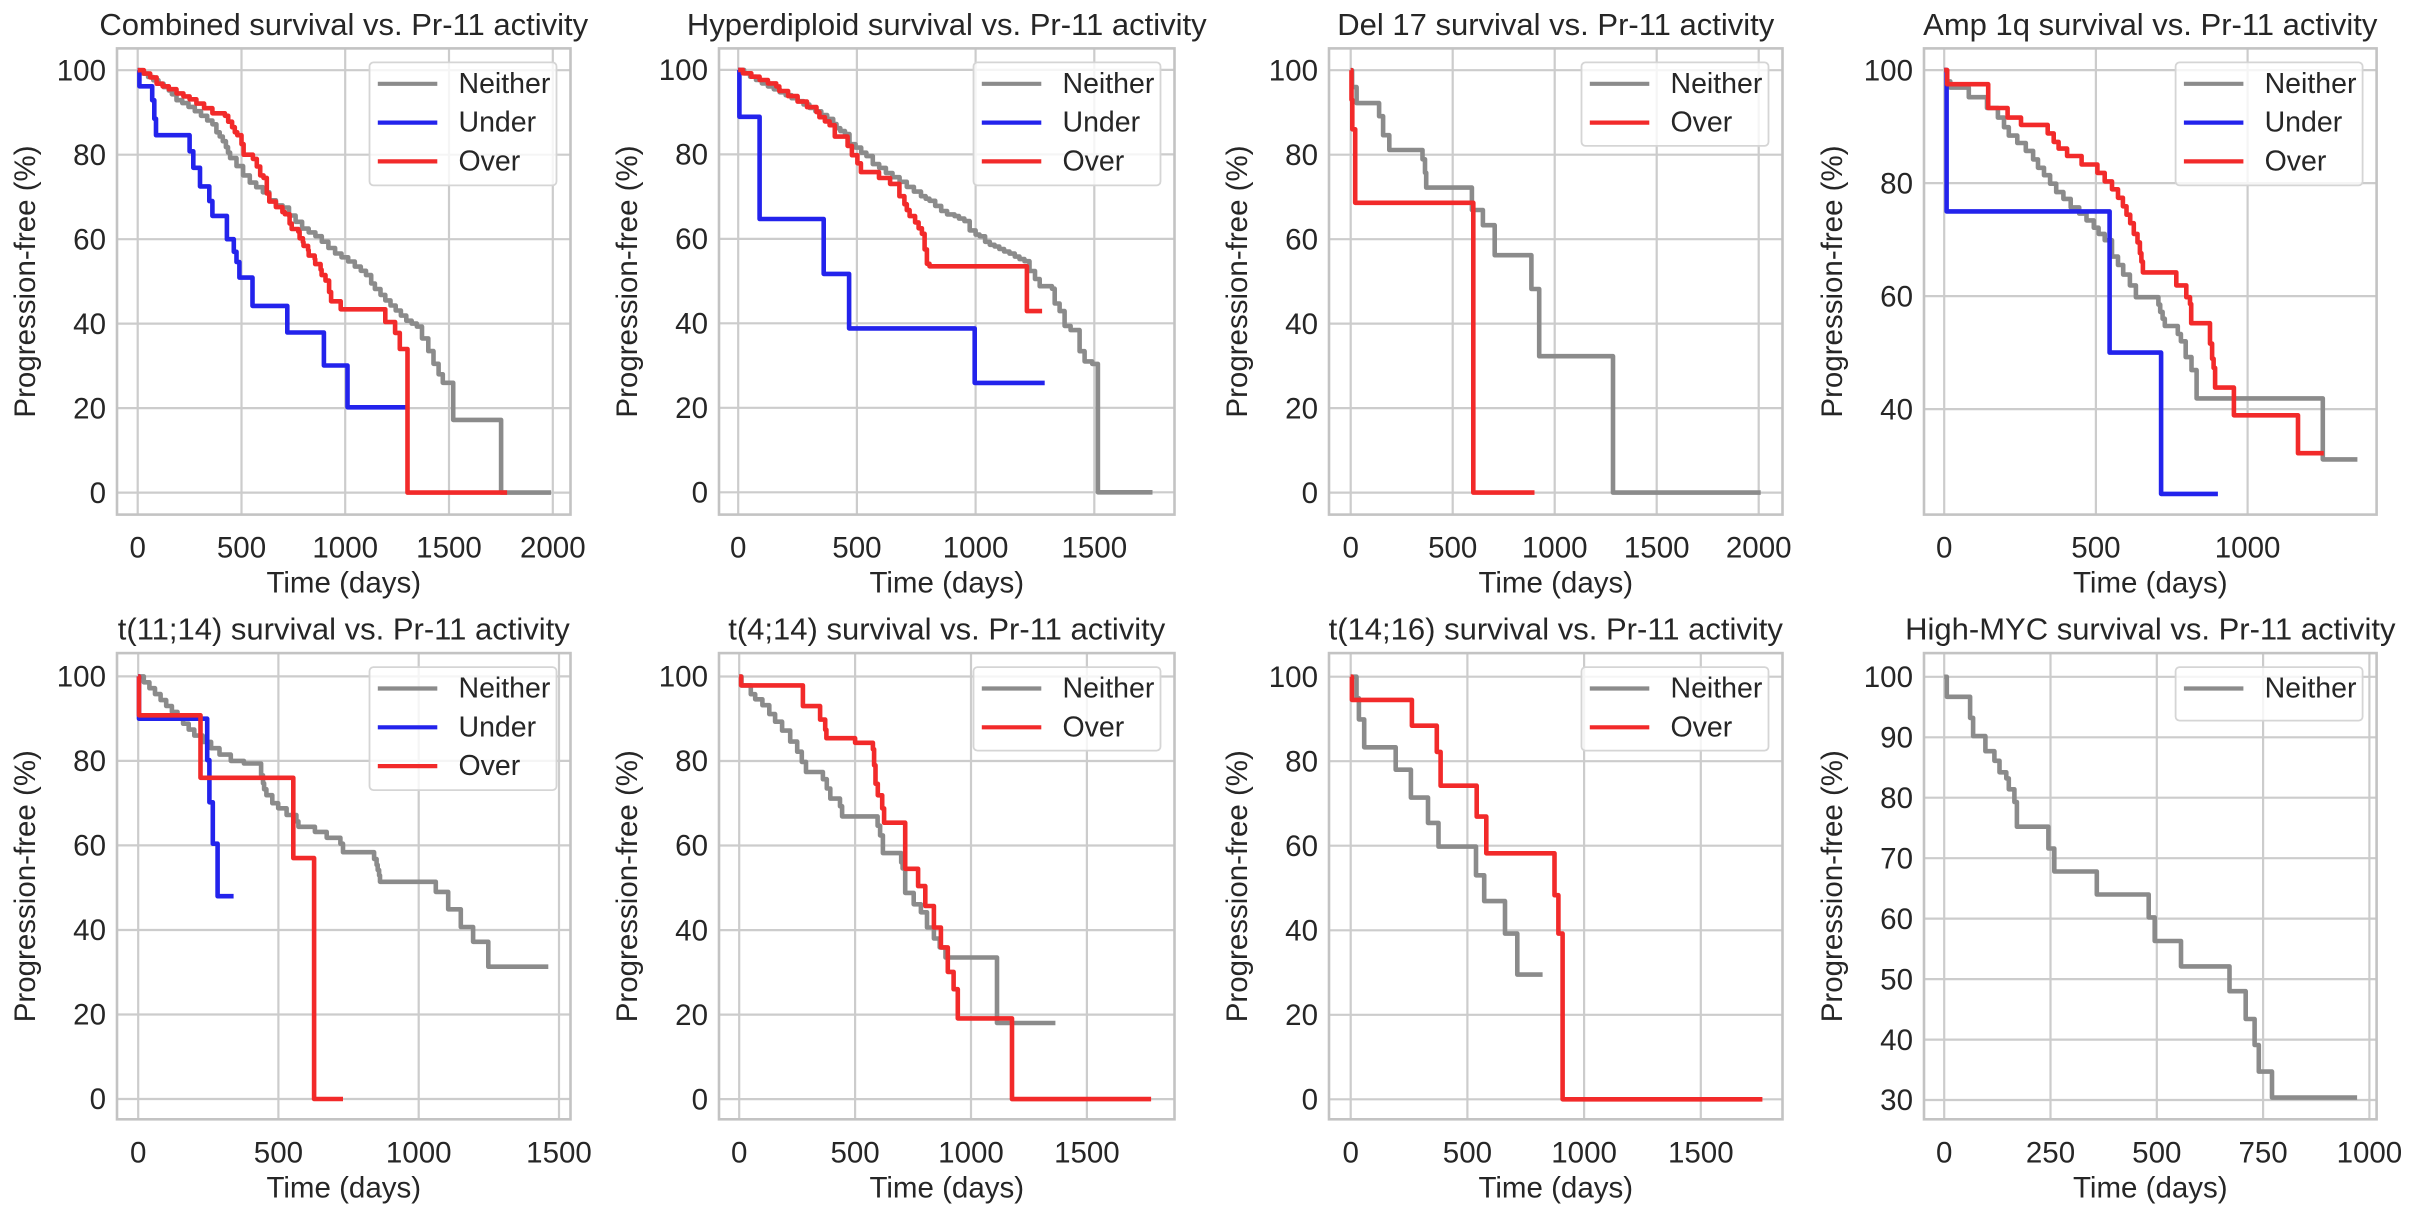 The image size is (2418, 1223). I want to click on svg-text: 90, so click(1896, 738).